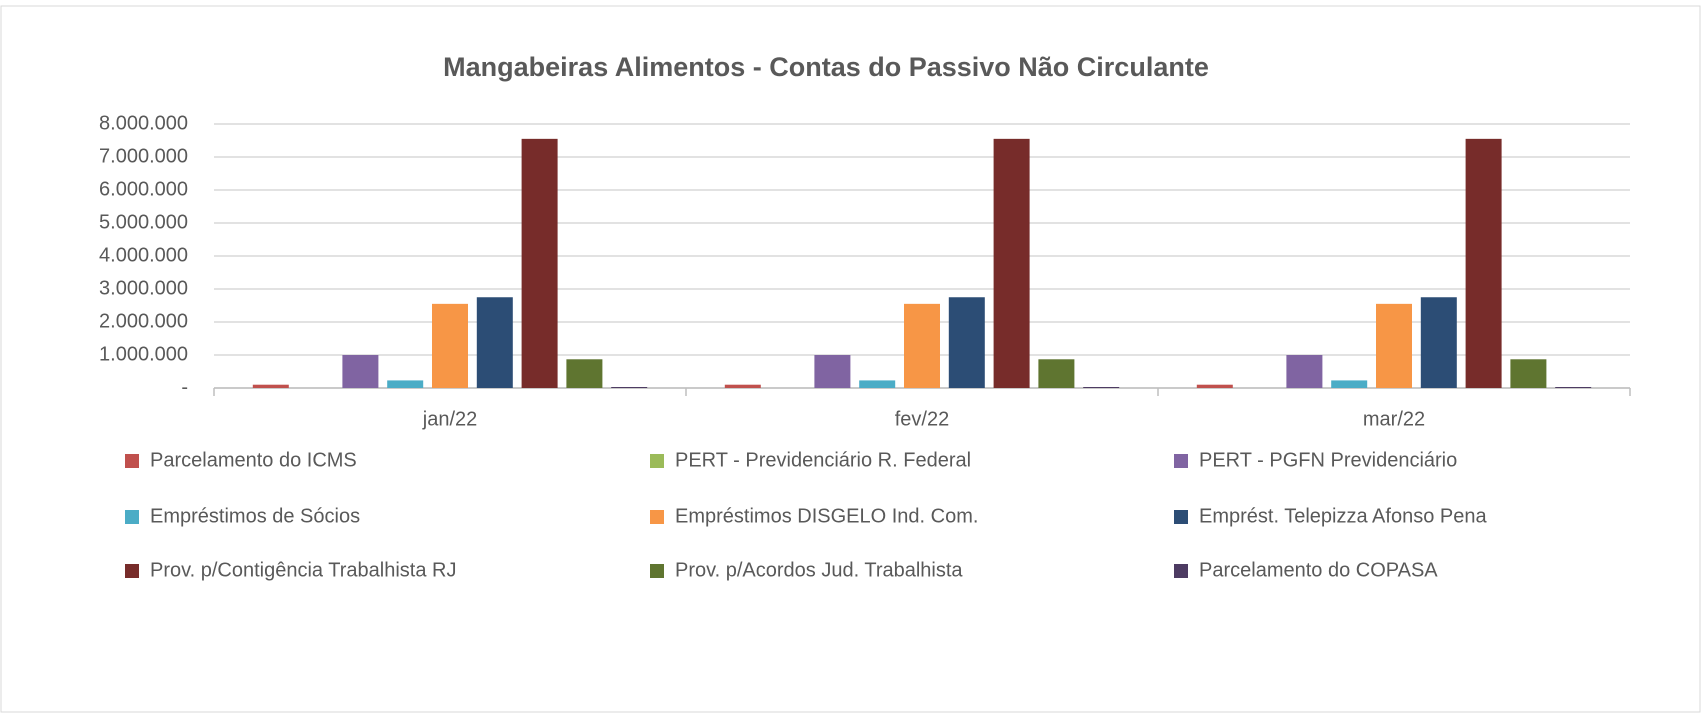  What do you see at coordinates (253, 460) in the screenshot?
I see `legend-label: Parcelamento do ICMS` at bounding box center [253, 460].